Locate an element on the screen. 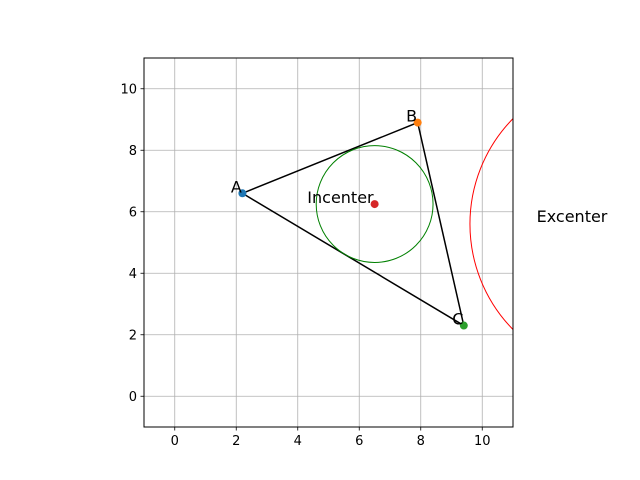  y-tick-label: 8 is located at coordinates (133, 151).